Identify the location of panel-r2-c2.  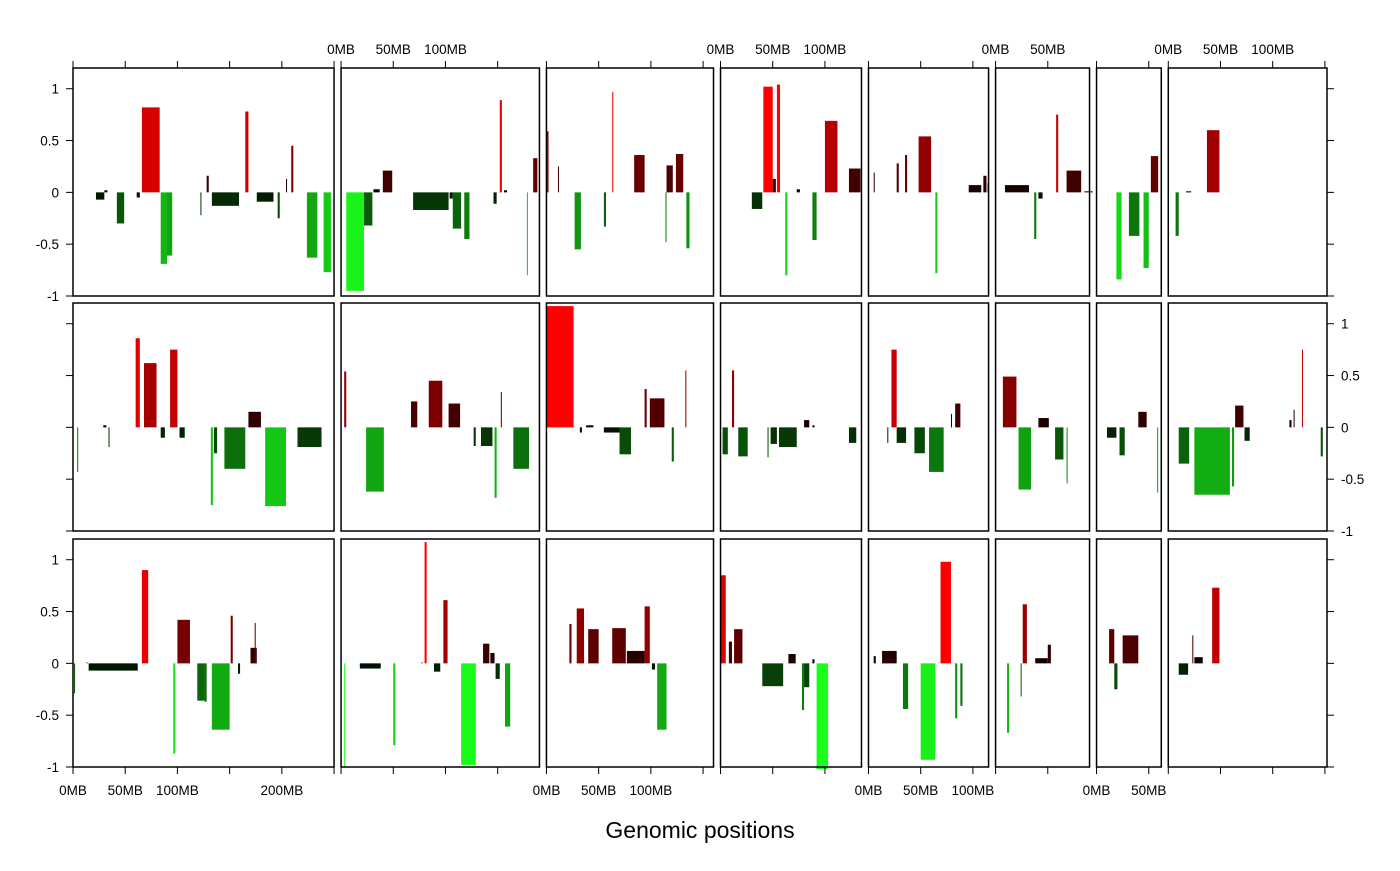
(440, 417).